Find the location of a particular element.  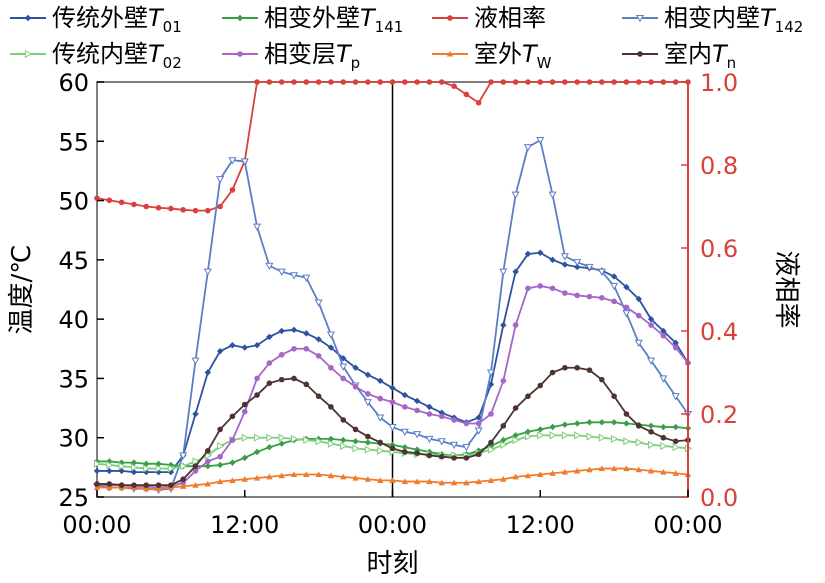

legend-item: 传统外壁T01 is located at coordinates (96, 20).